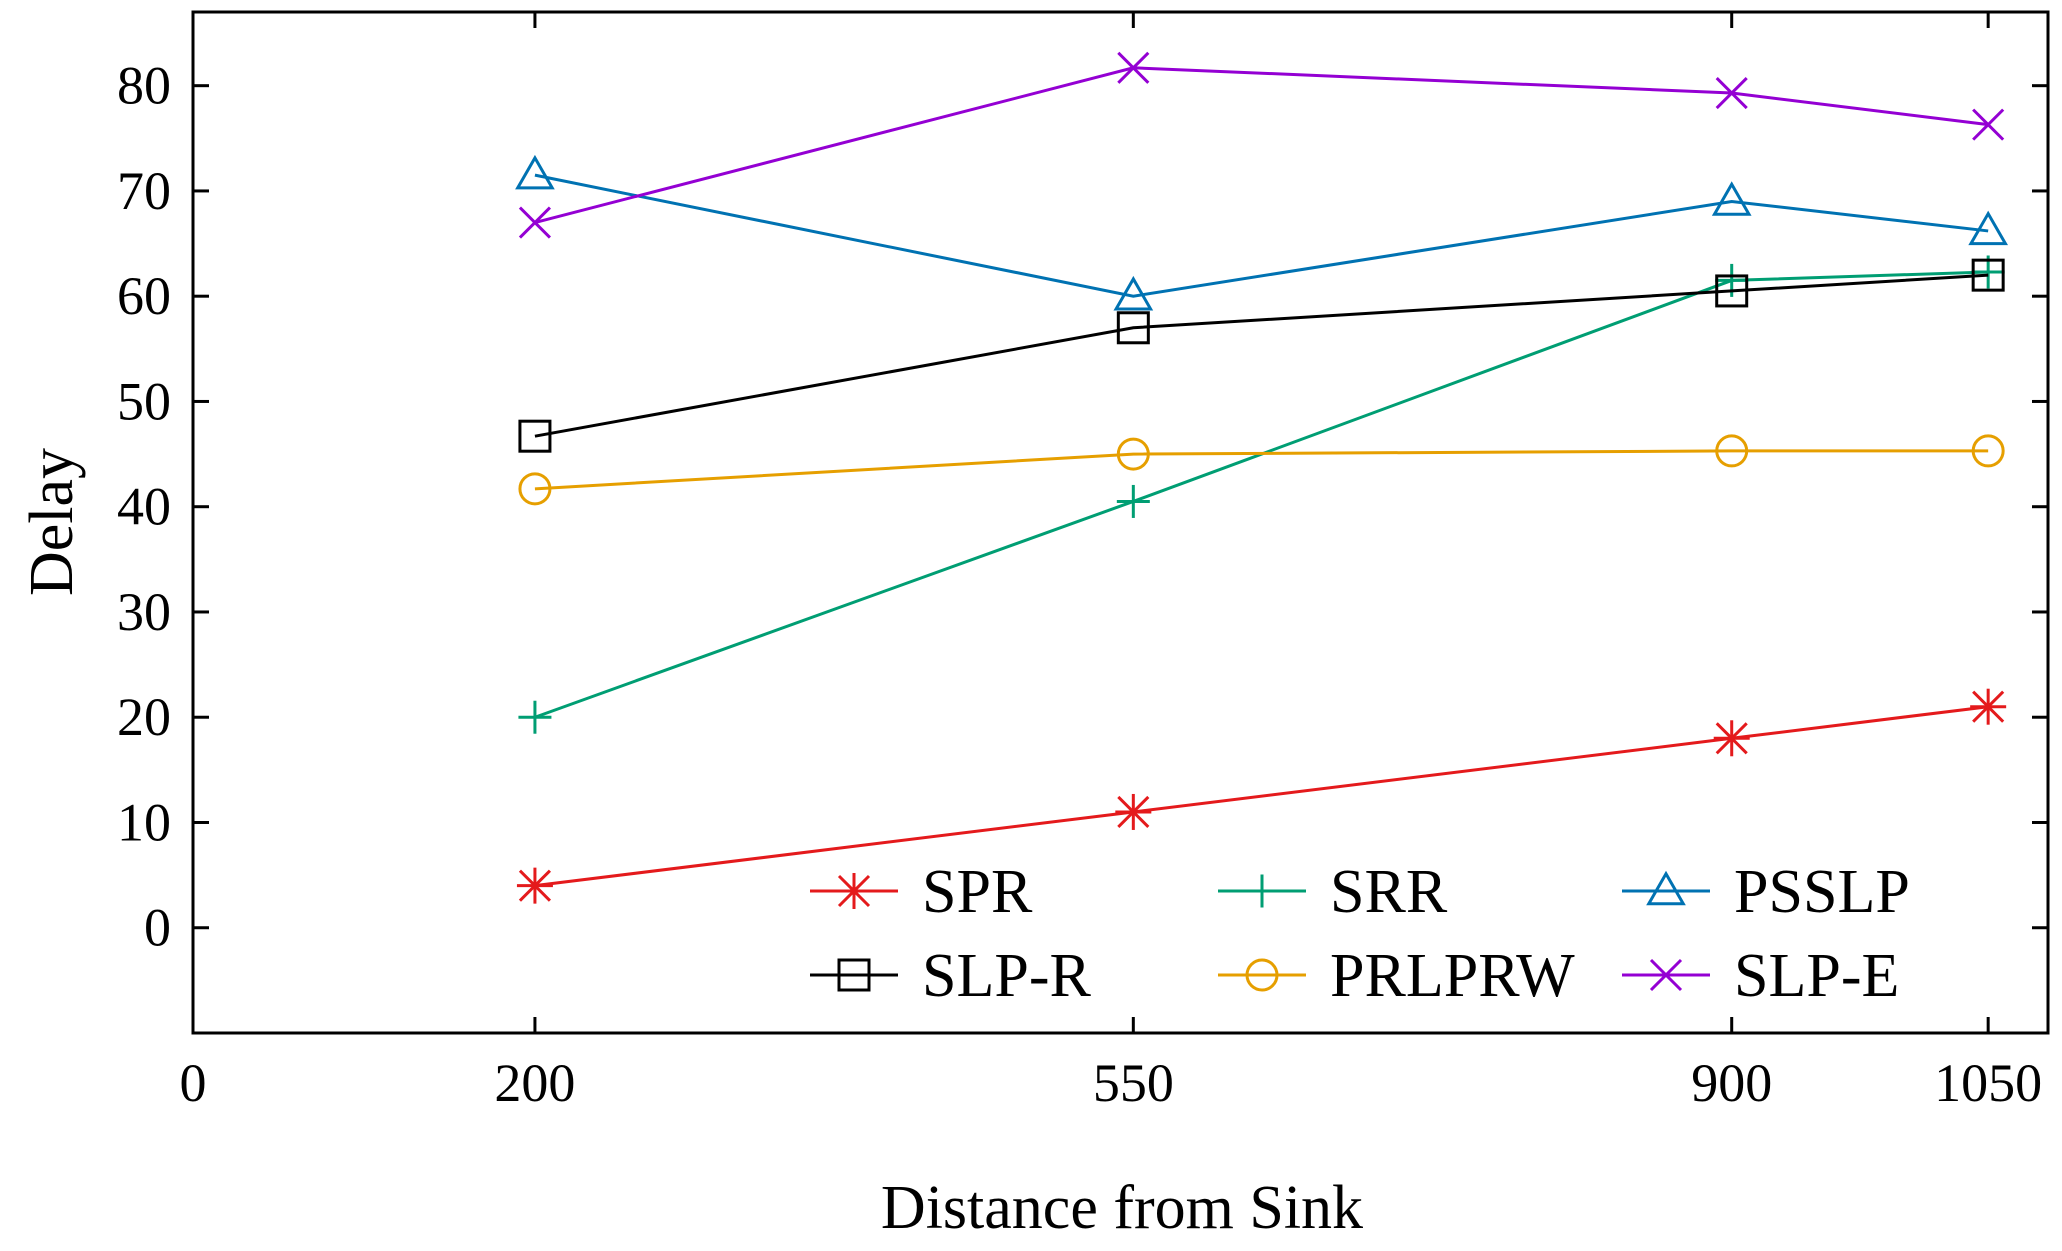 This screenshot has height=1251, width=2062. I want to click on y-tick-label: 0, so click(157, 928).